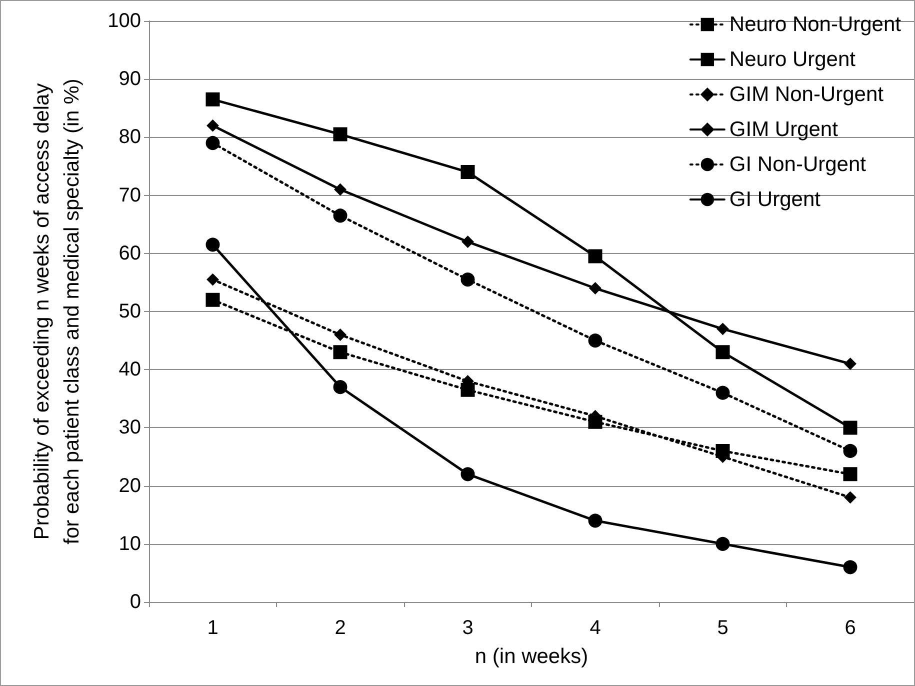  Describe the element at coordinates (531, 656) in the screenshot. I see `x-axis-title: n (in weeks)` at that location.